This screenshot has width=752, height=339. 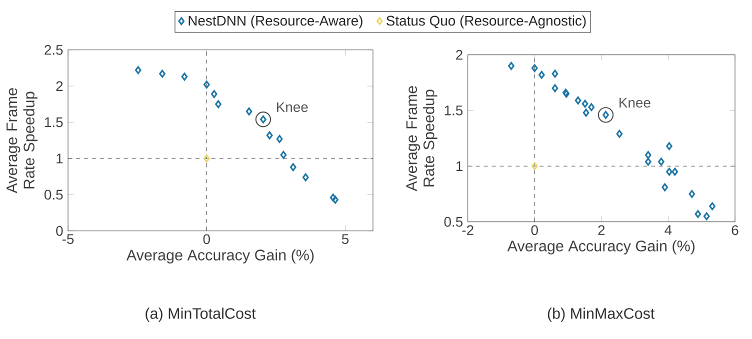 What do you see at coordinates (275, 21) in the screenshot?
I see `legend-label: NestDNN (Resource-Aware)` at bounding box center [275, 21].